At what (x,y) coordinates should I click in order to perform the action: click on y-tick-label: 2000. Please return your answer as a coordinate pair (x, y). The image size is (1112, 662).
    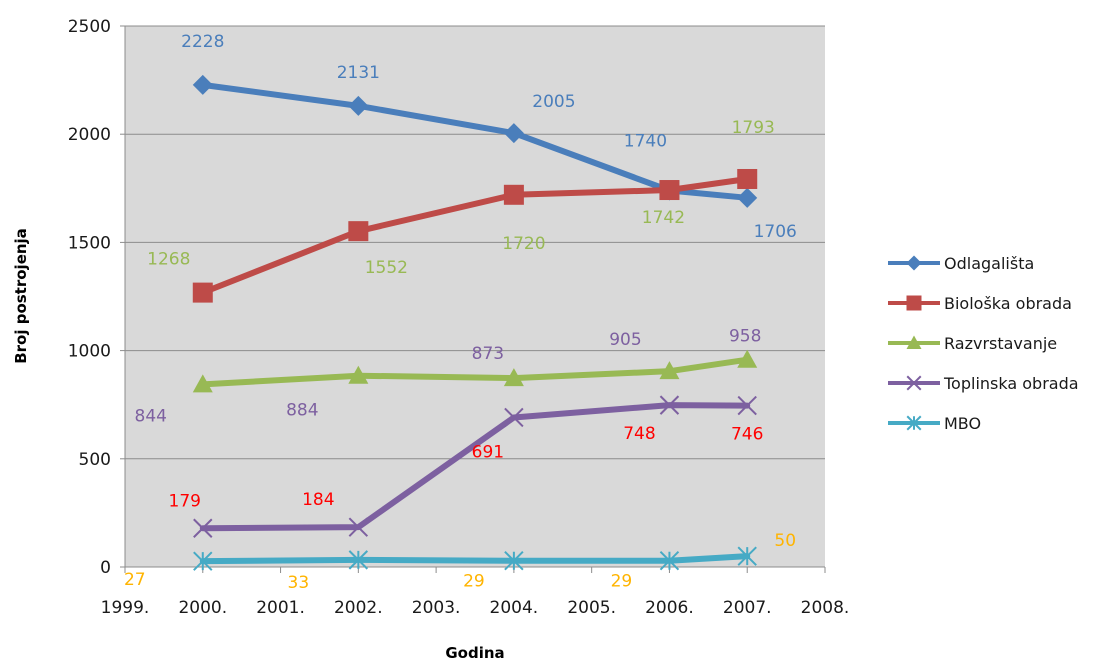
    Looking at the image, I should click on (89, 135).